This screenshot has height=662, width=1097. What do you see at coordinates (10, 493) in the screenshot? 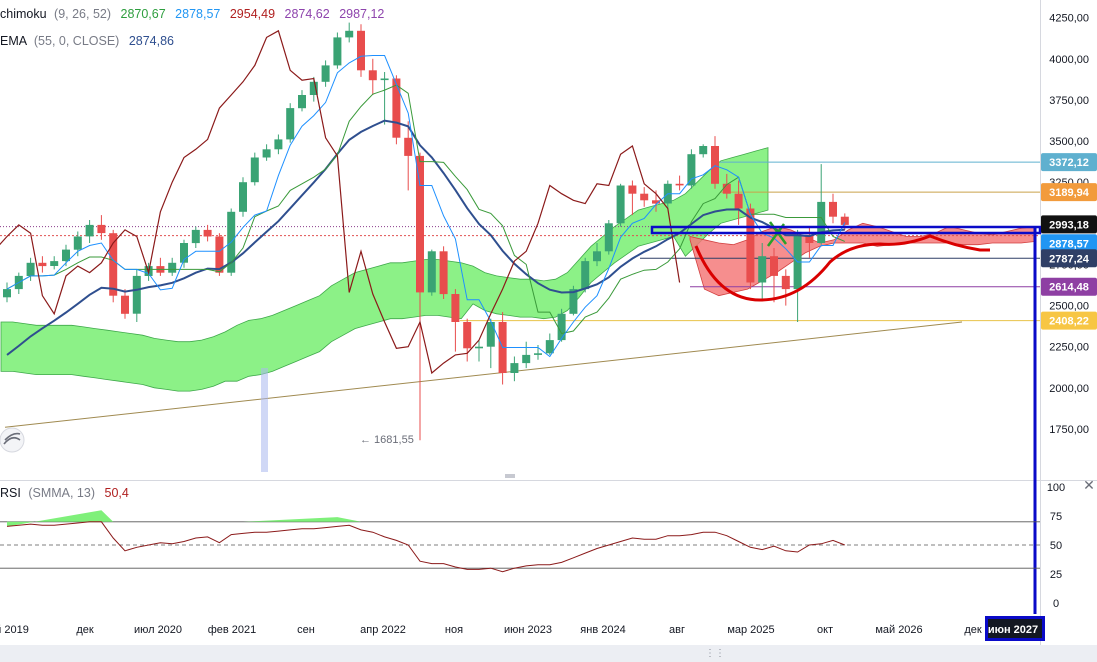
I see `rsi-name: RSI` at bounding box center [10, 493].